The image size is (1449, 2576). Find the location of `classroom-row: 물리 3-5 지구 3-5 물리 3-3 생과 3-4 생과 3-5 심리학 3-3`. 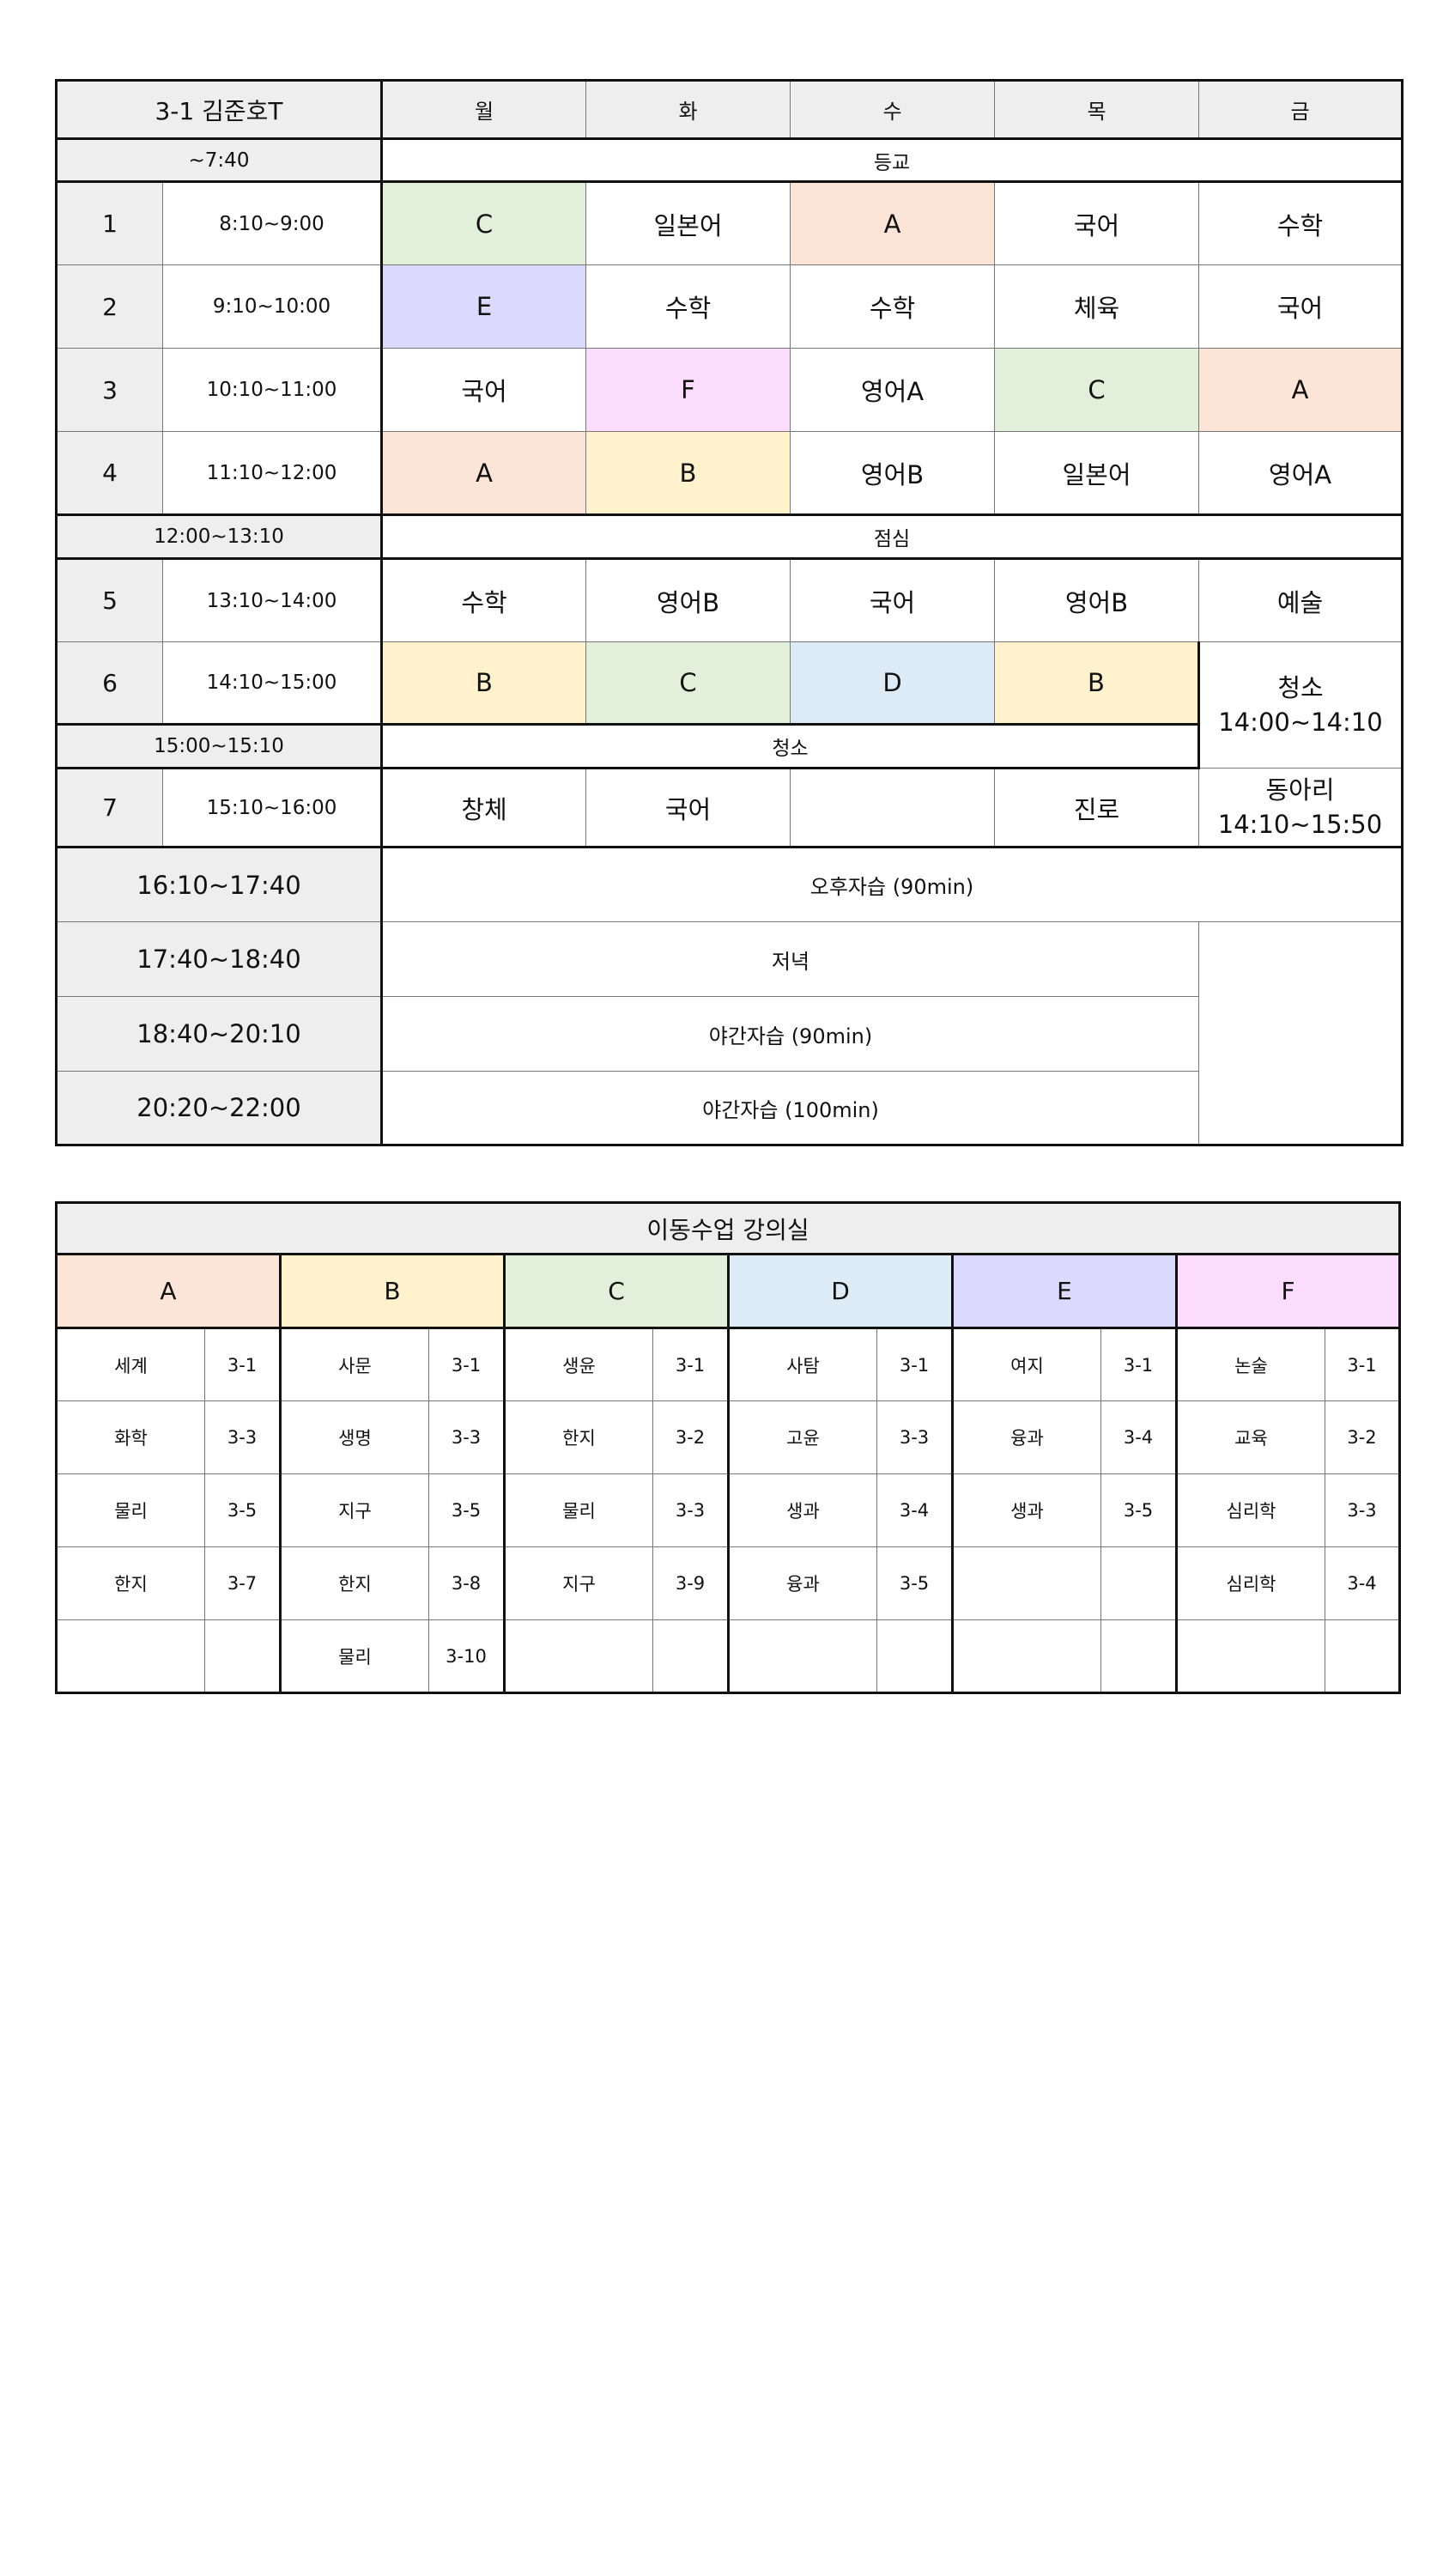

classroom-row: 물리 3-5 지구 3-5 물리 3-3 생과 3-4 생과 3-5 심리학 3-3 is located at coordinates (728, 1510).